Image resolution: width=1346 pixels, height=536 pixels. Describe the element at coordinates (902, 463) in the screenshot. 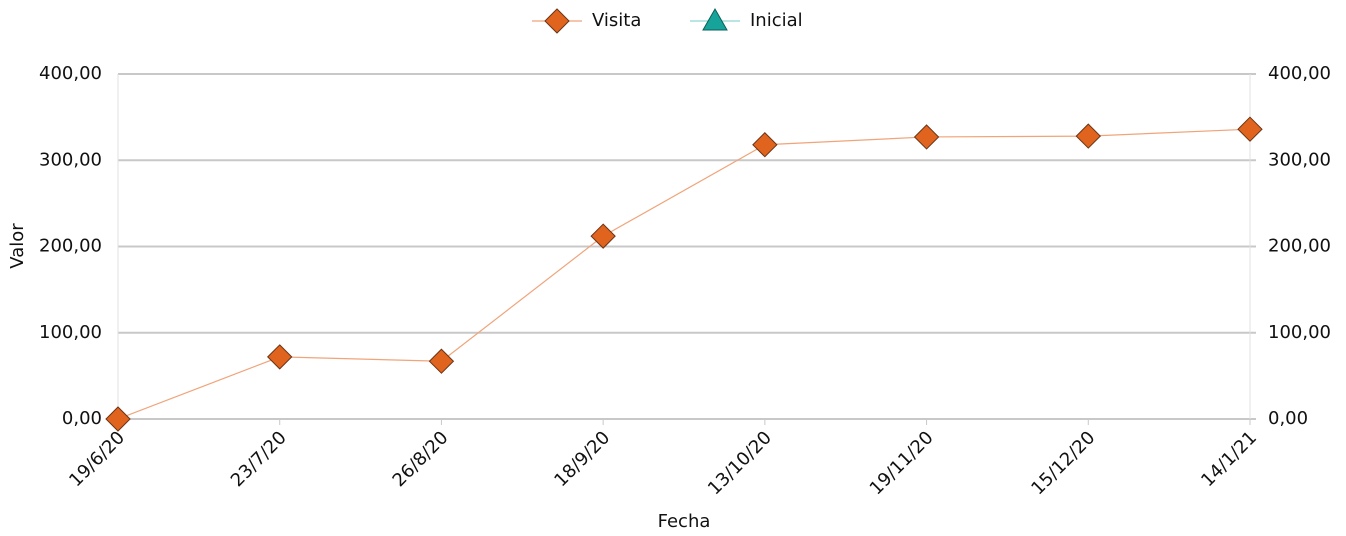

I see `x-tick-label: 19/11/20` at that location.